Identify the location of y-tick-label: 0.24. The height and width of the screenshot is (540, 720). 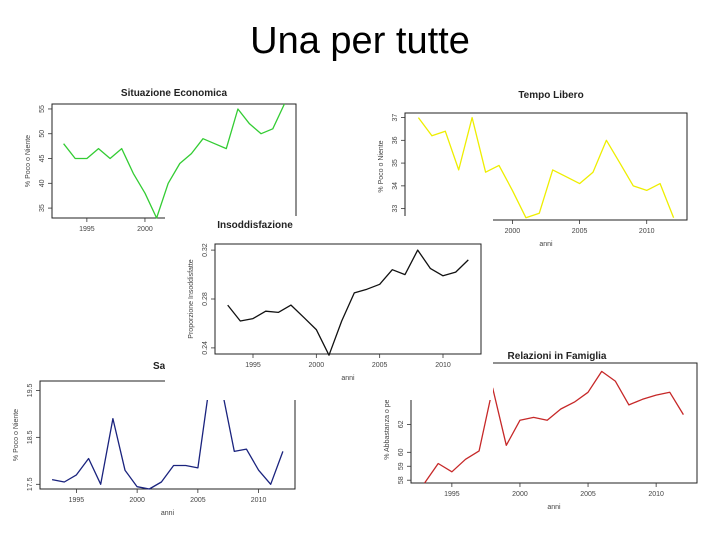
(205, 348).